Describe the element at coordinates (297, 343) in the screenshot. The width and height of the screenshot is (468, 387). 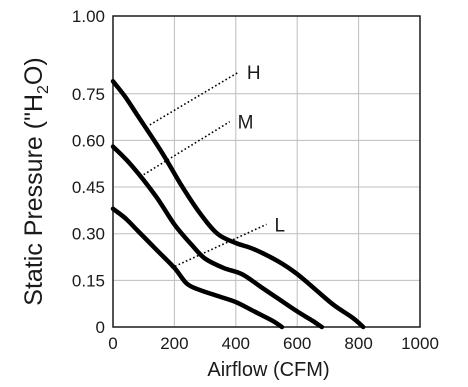
I see `x-tick-label: 600` at that location.